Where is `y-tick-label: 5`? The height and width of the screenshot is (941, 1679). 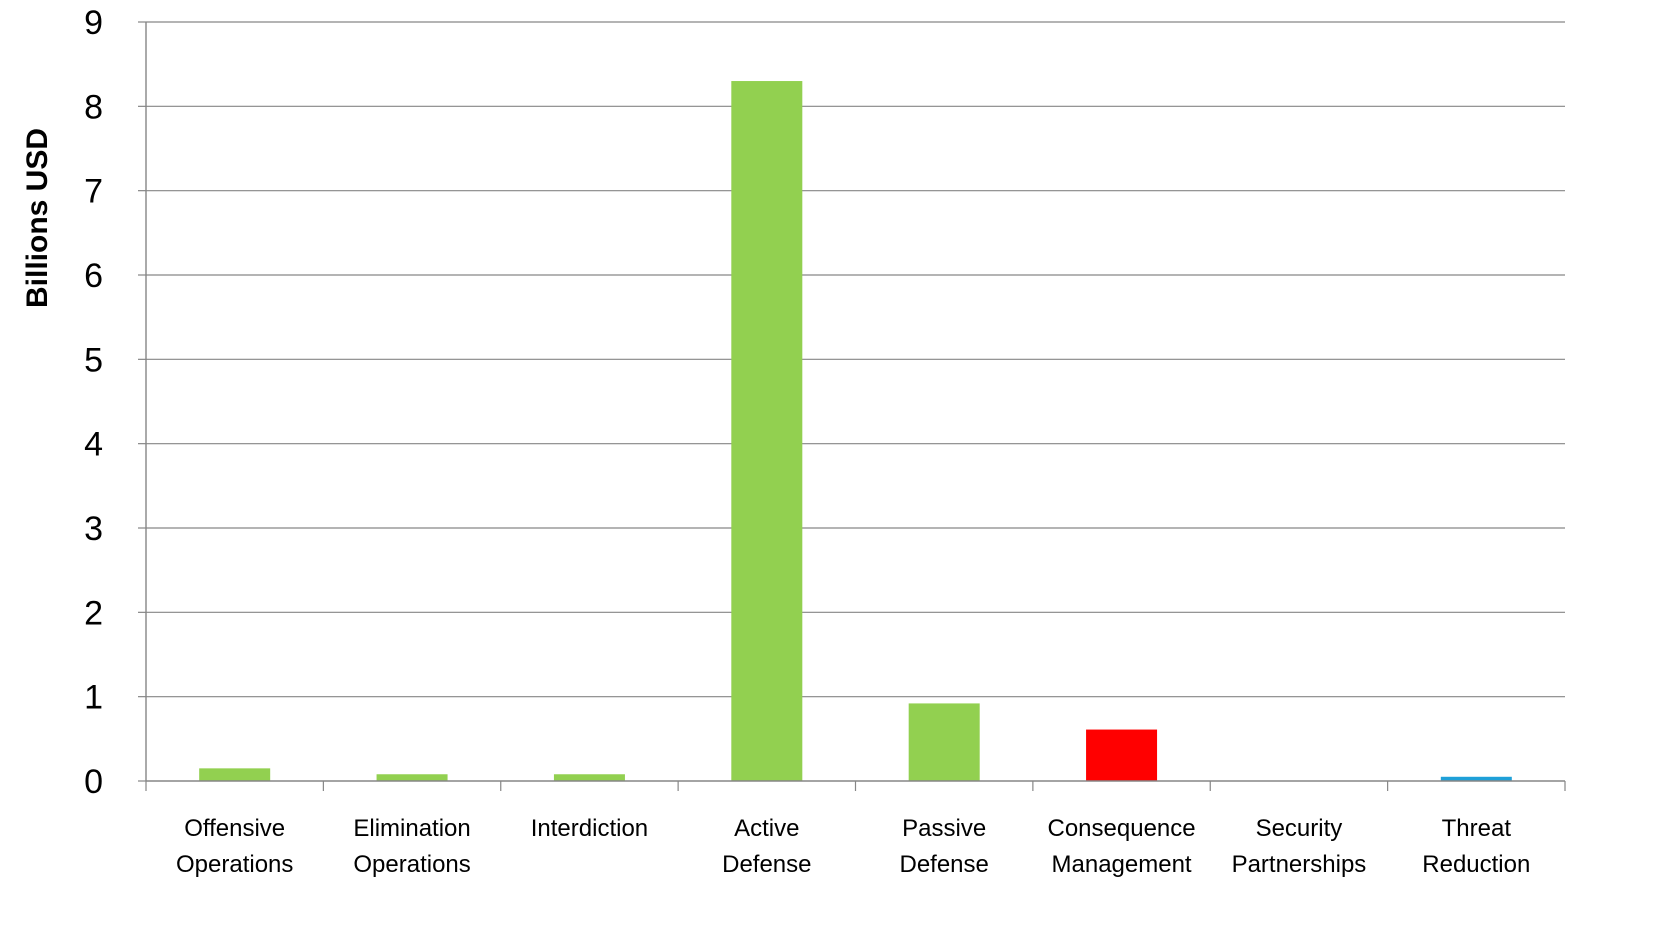
y-tick-label: 5 is located at coordinates (93, 360).